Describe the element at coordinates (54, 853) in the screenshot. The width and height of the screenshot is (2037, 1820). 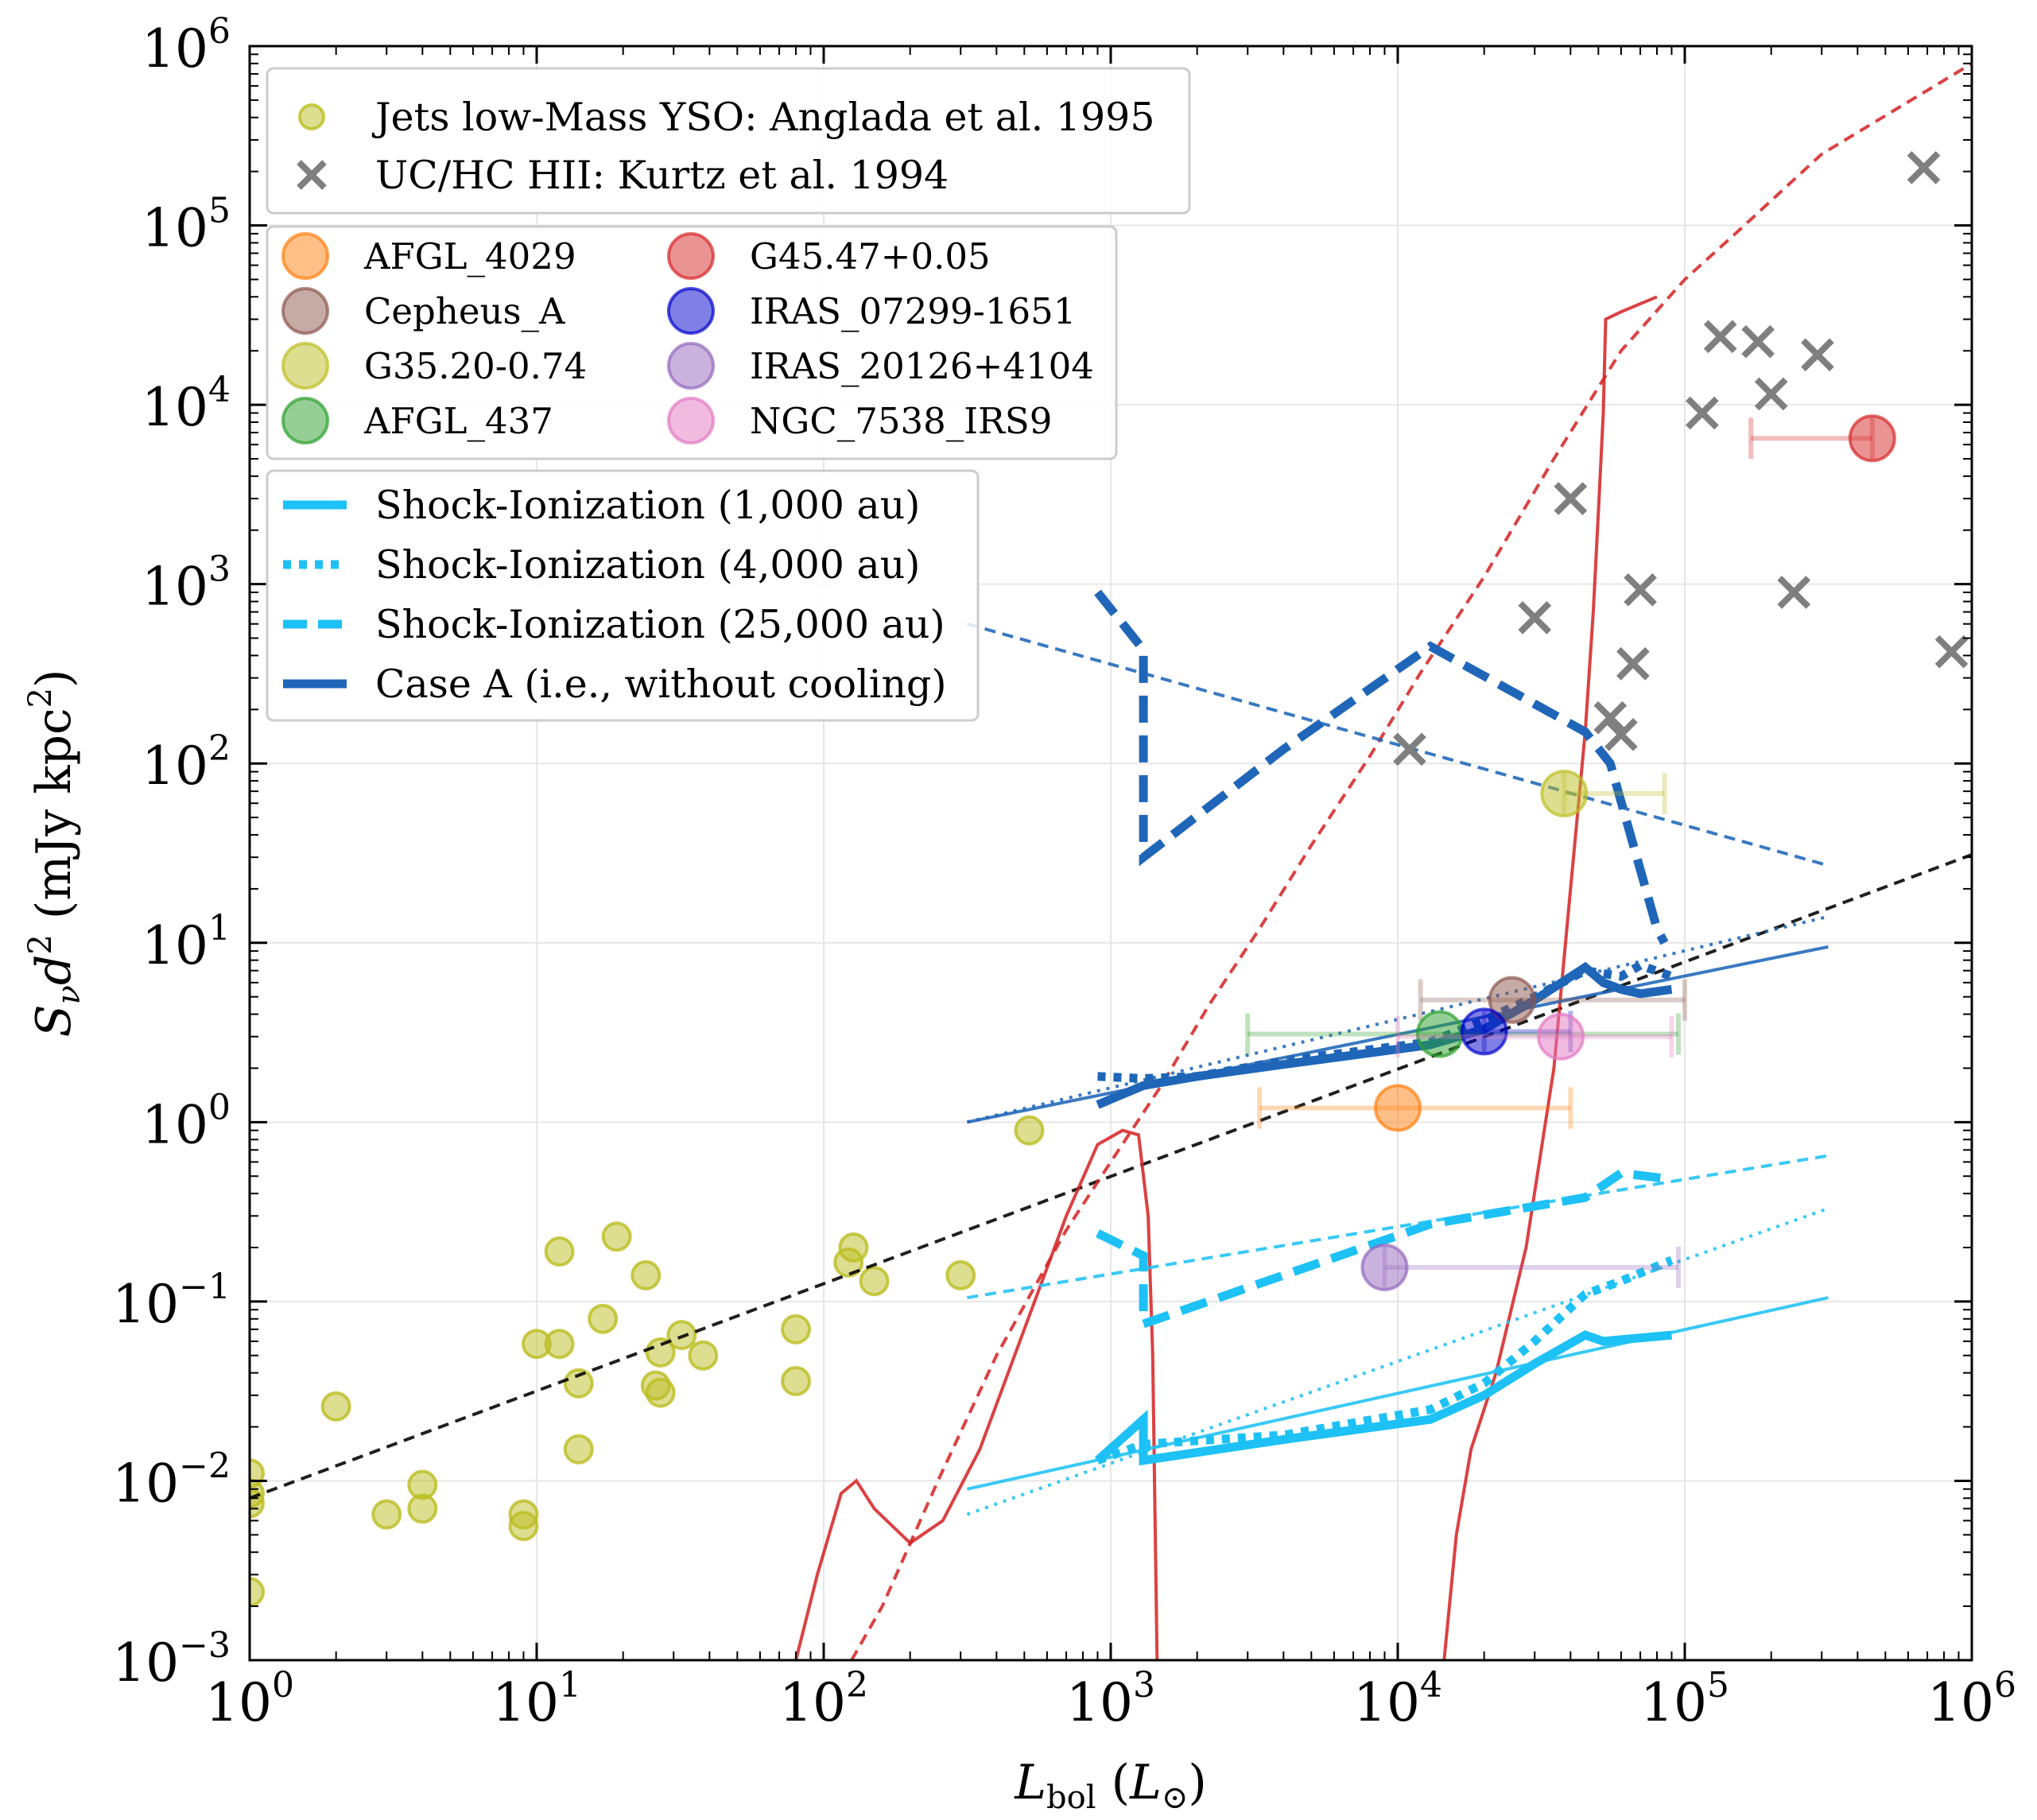
I see `y-axis-label: Sνd2 (mJy kpc2)` at that location.